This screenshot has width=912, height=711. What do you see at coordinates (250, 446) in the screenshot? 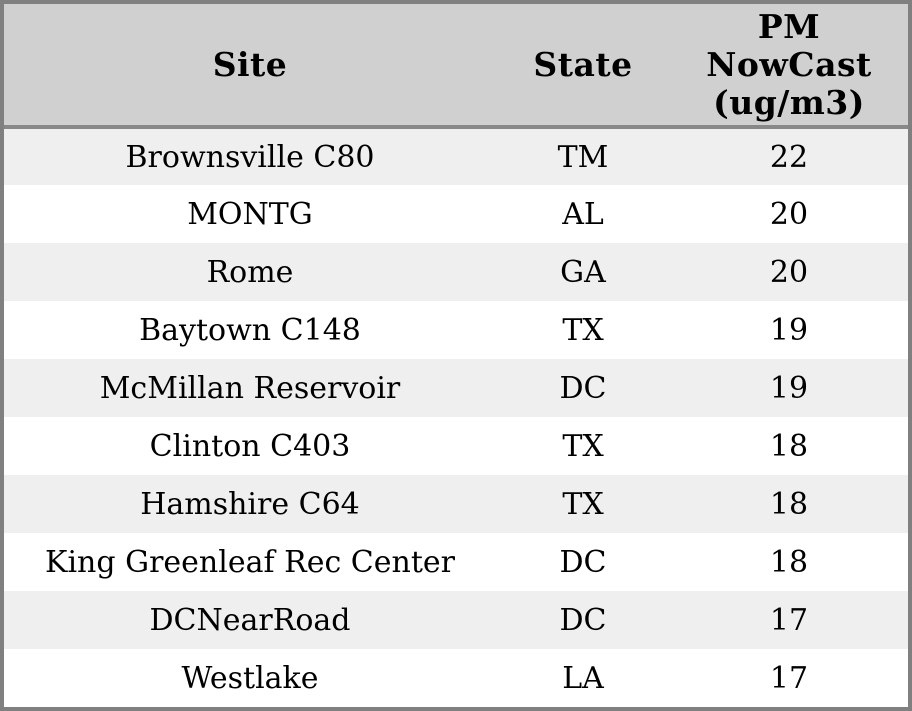
I see `cell-site: Clinton C403` at bounding box center [250, 446].